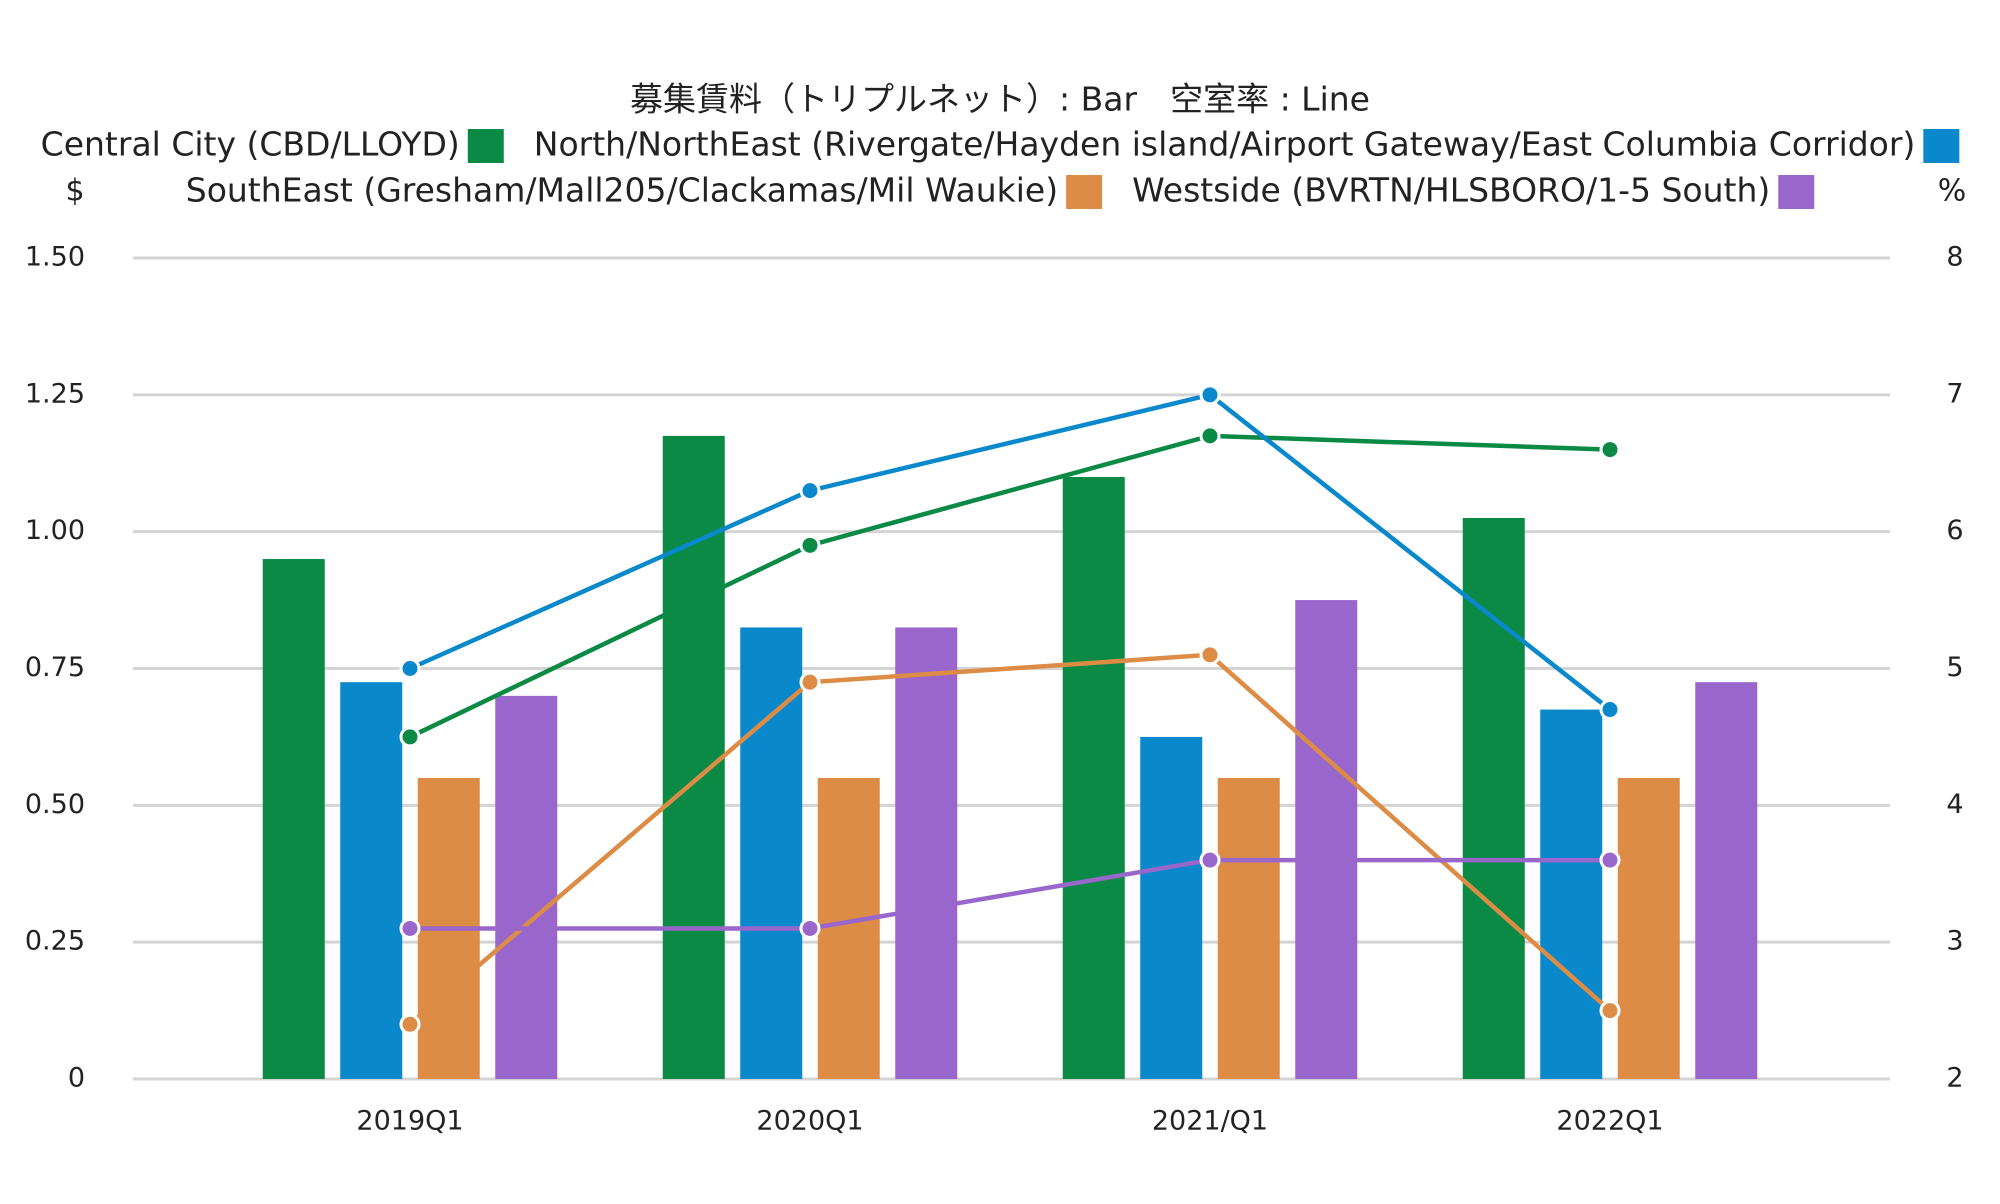 The width and height of the screenshot is (2000, 1204). What do you see at coordinates (1954, 393) in the screenshot?
I see `y2-tick-label: 7` at bounding box center [1954, 393].